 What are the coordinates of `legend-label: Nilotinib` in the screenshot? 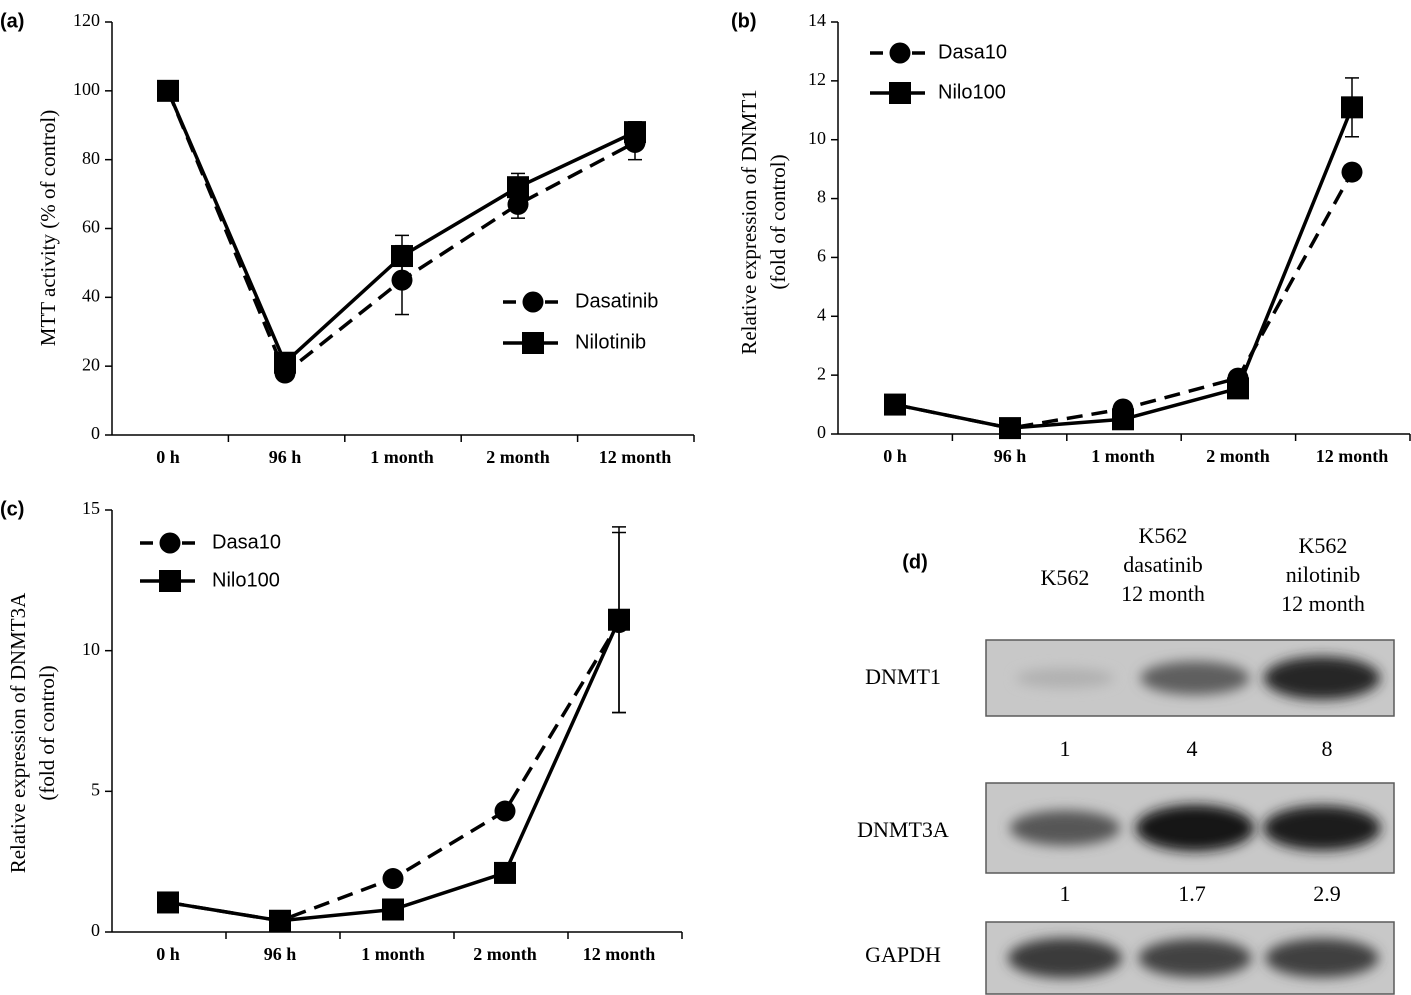 It's located at (610, 342).